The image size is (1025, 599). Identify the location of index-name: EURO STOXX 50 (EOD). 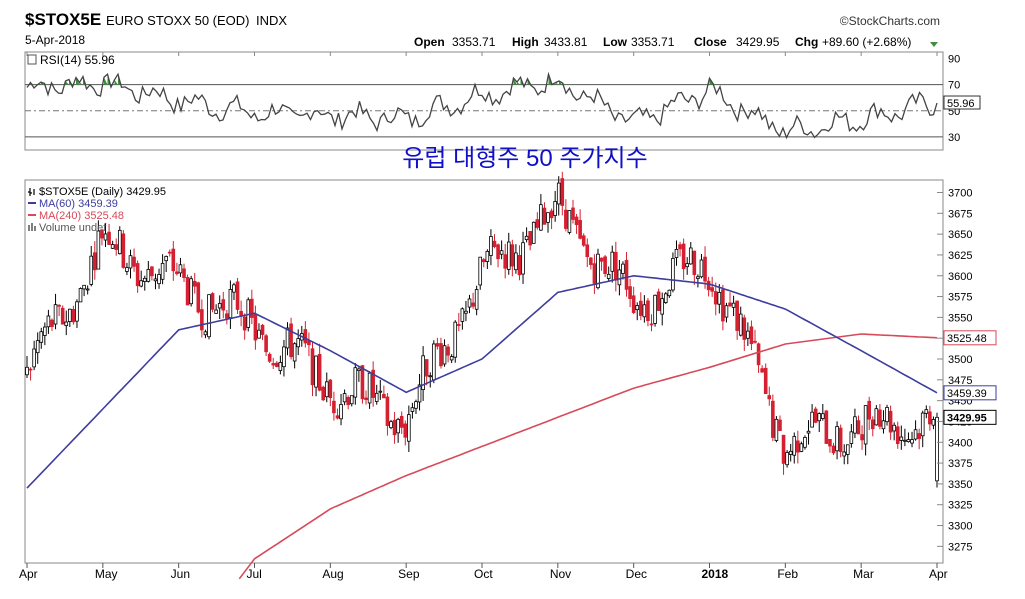
(178, 20).